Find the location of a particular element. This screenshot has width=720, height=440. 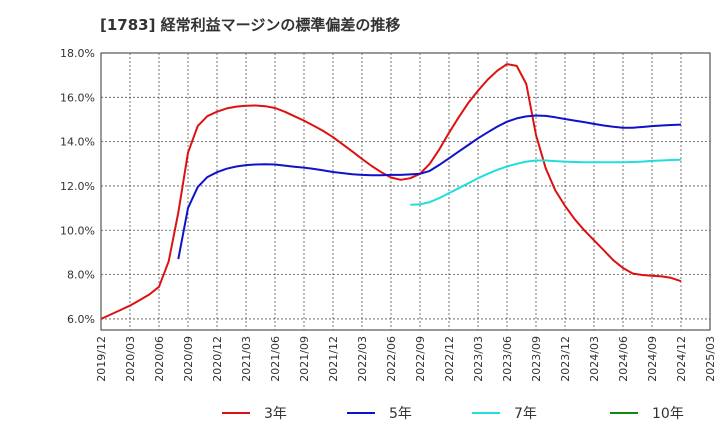

y-axis-ticks: 6.0% 8.0% 10.0% 12.0% 14.0% 16.0% 18.0% is located at coordinates (77, 186).